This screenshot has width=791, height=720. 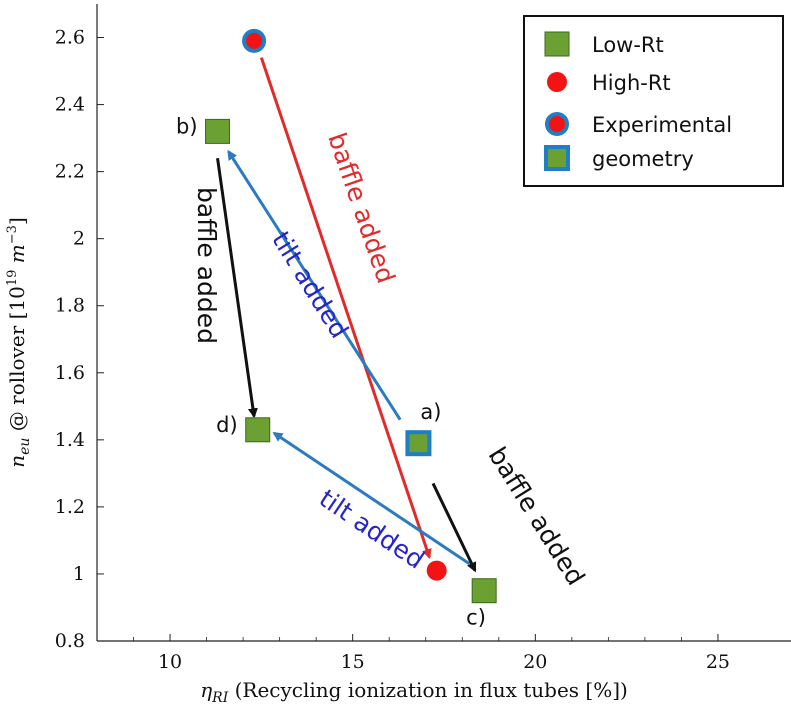 What do you see at coordinates (220, 698) in the screenshot?
I see `x-axis-subscript: RI` at bounding box center [220, 698].